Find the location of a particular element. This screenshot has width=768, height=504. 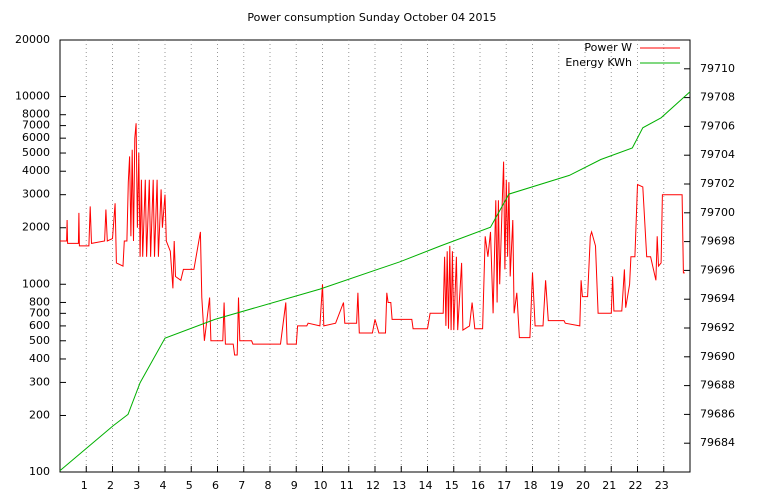

x-tick-label: 18 is located at coordinates (531, 485).